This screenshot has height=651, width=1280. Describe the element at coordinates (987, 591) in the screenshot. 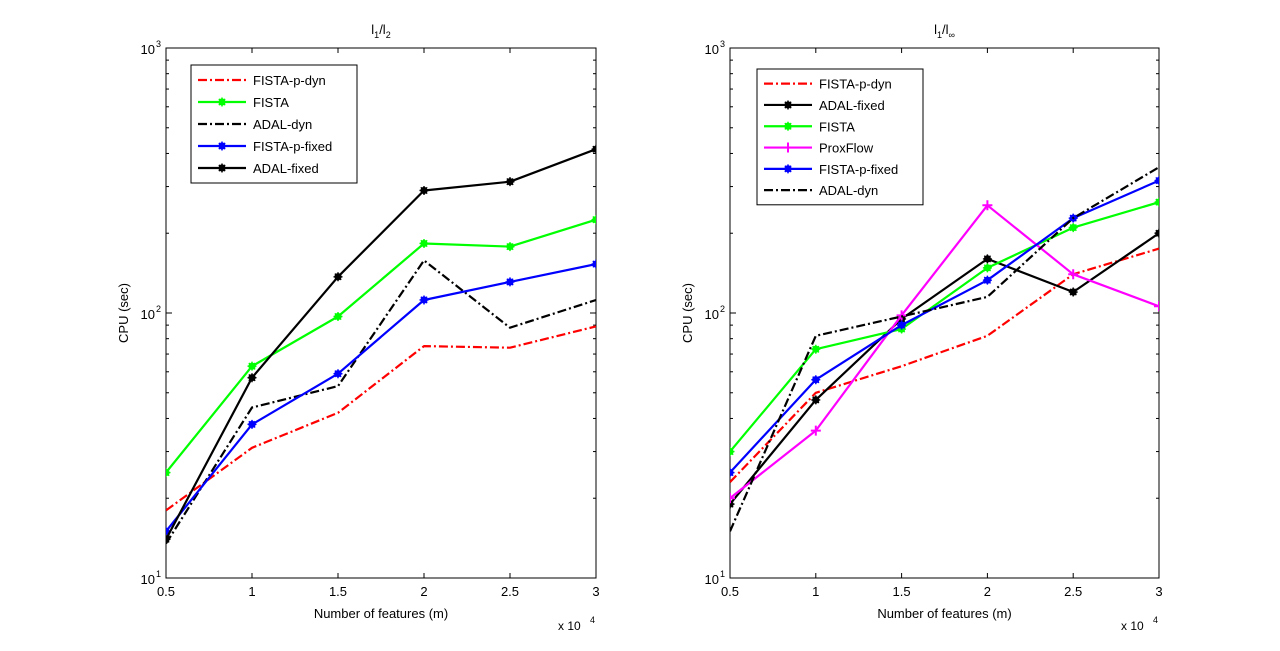

I see `x-tick-label: 2` at that location.